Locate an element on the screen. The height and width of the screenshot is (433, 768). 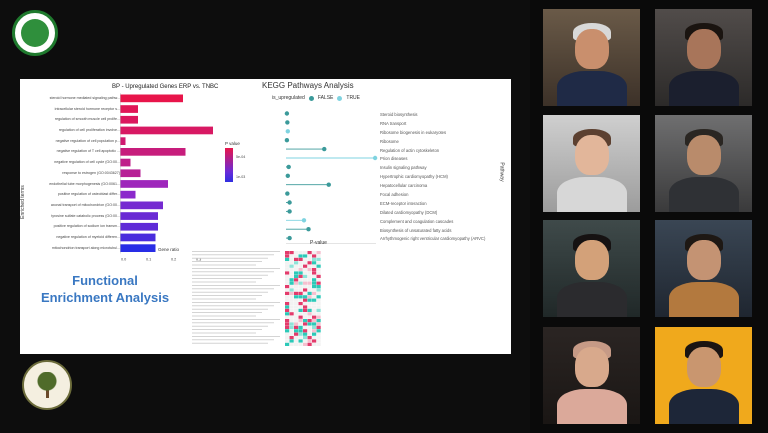
bp-legend-tick: 5e-04 is located at coordinates (241, 157).